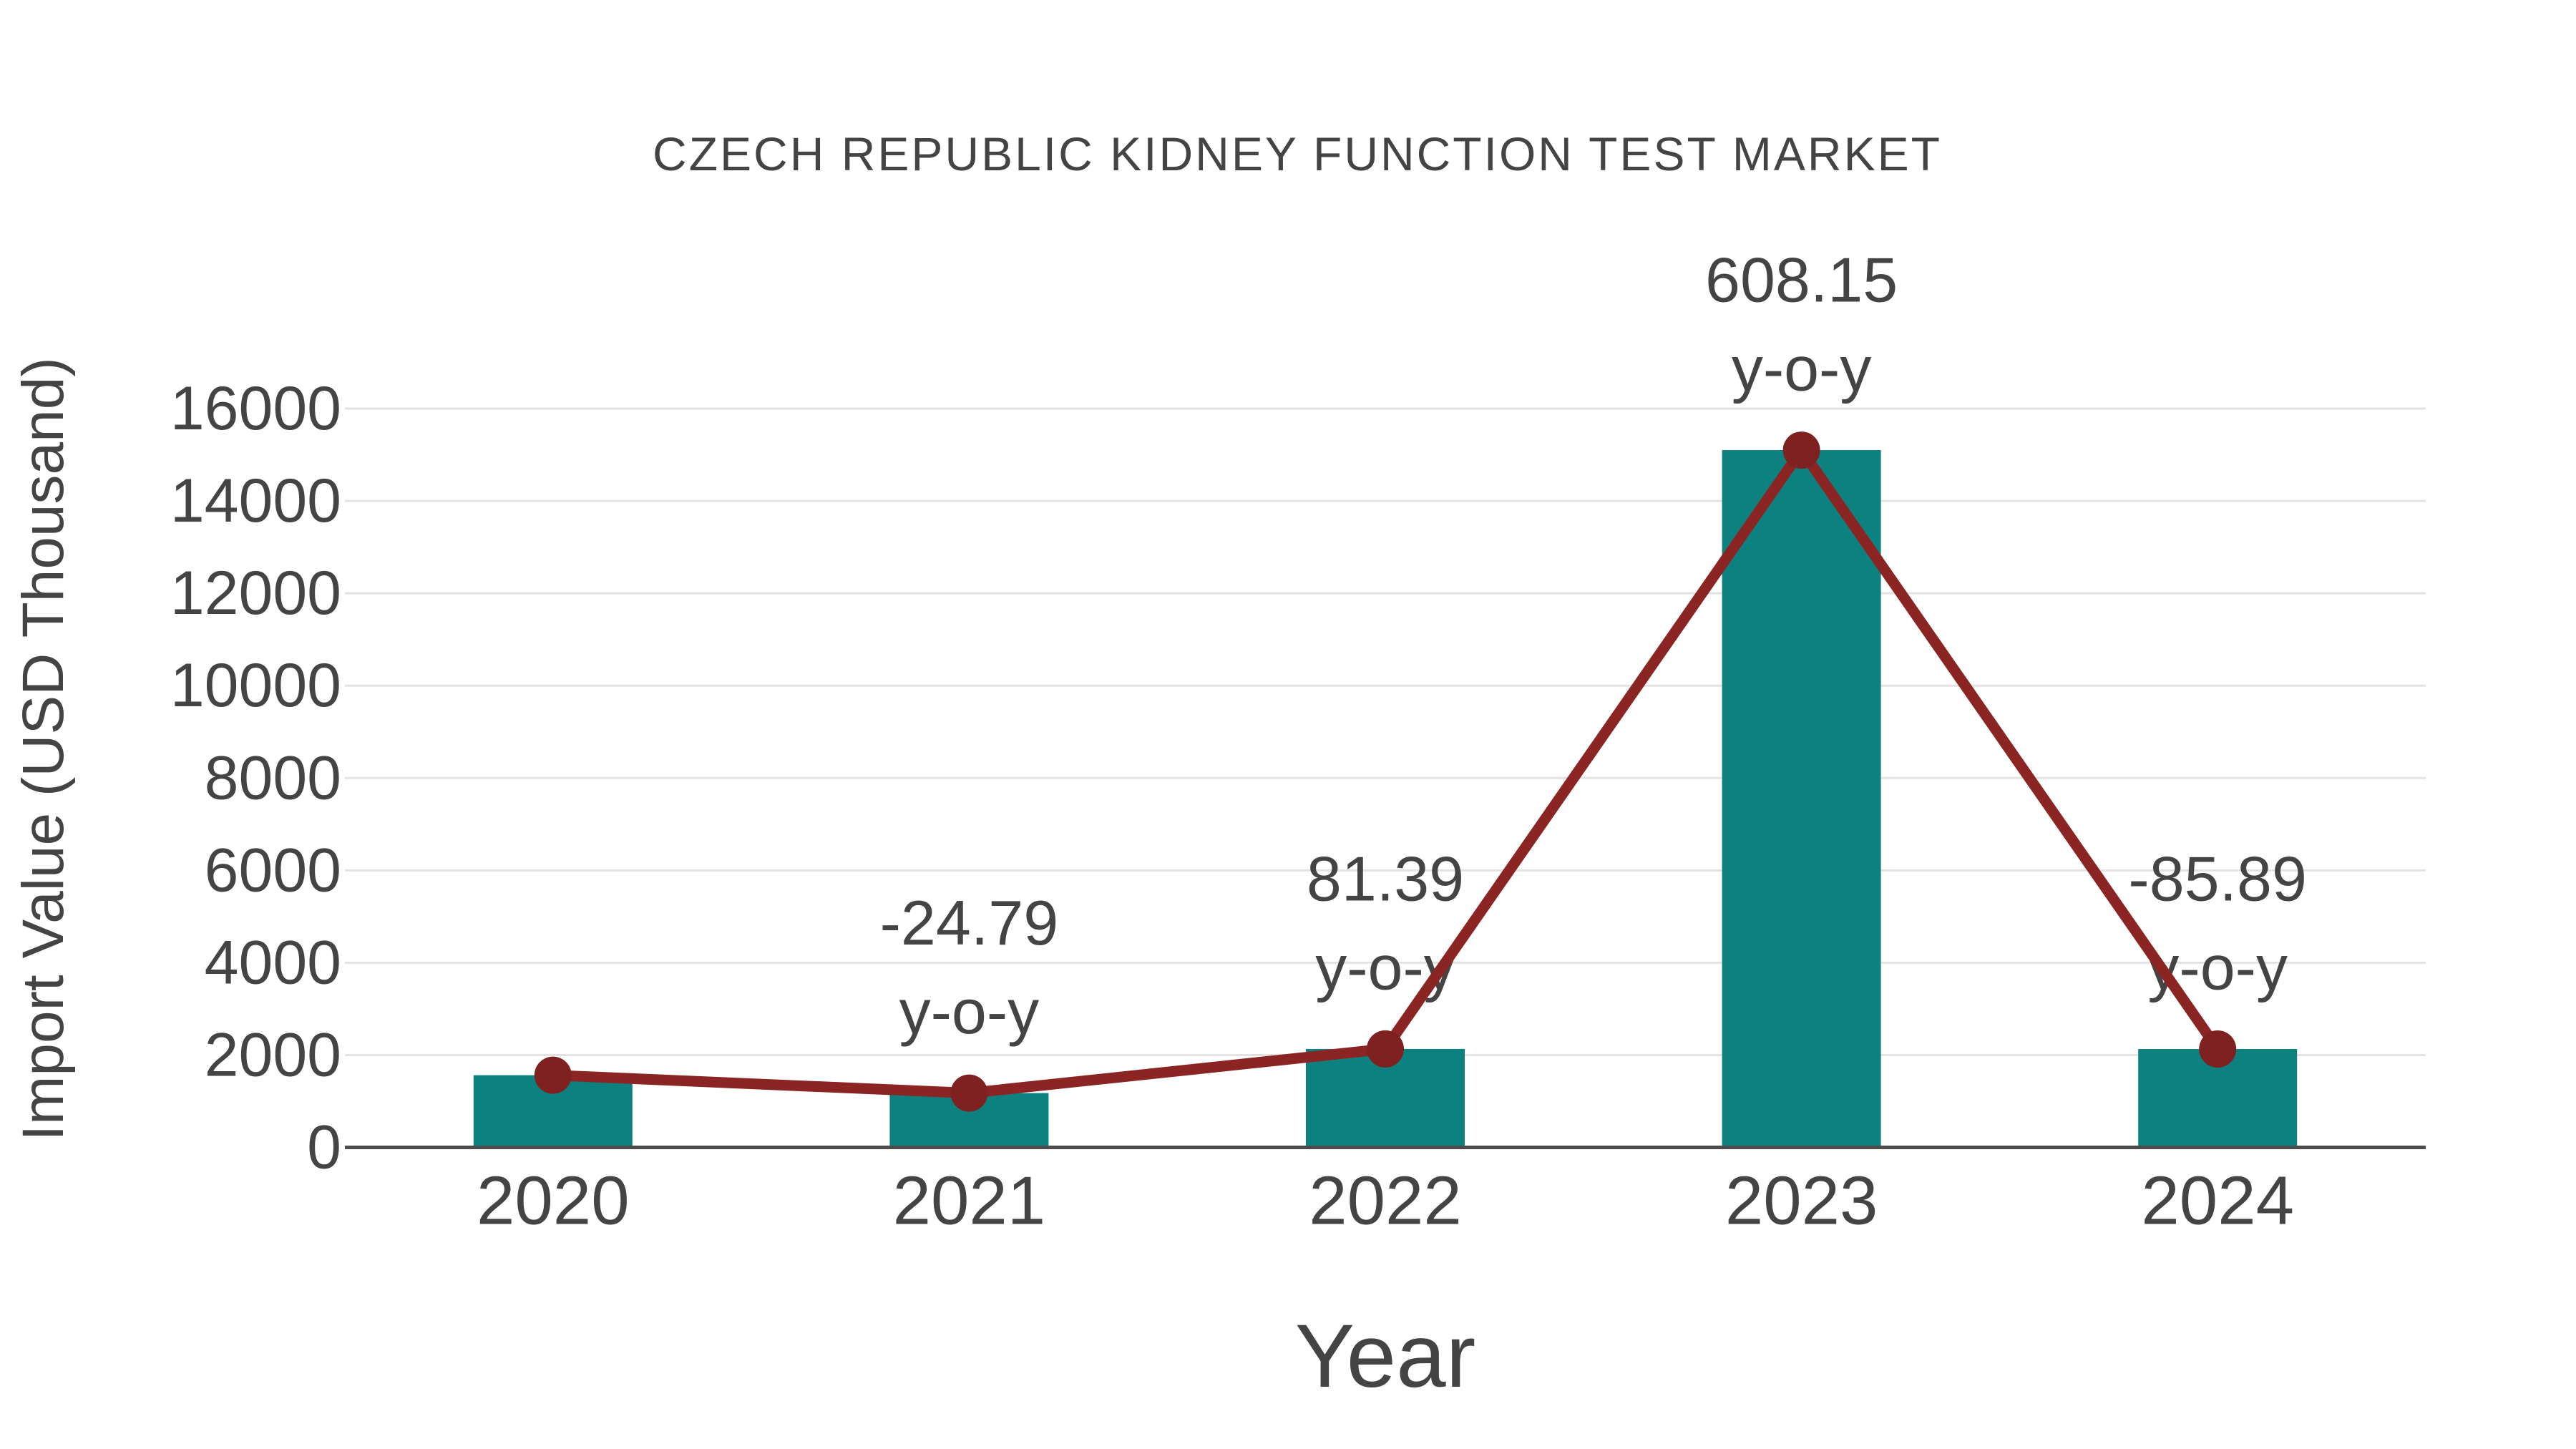 This screenshot has height=1449, width=2576. I want to click on y-tick-8000: 8000, so click(273, 777).